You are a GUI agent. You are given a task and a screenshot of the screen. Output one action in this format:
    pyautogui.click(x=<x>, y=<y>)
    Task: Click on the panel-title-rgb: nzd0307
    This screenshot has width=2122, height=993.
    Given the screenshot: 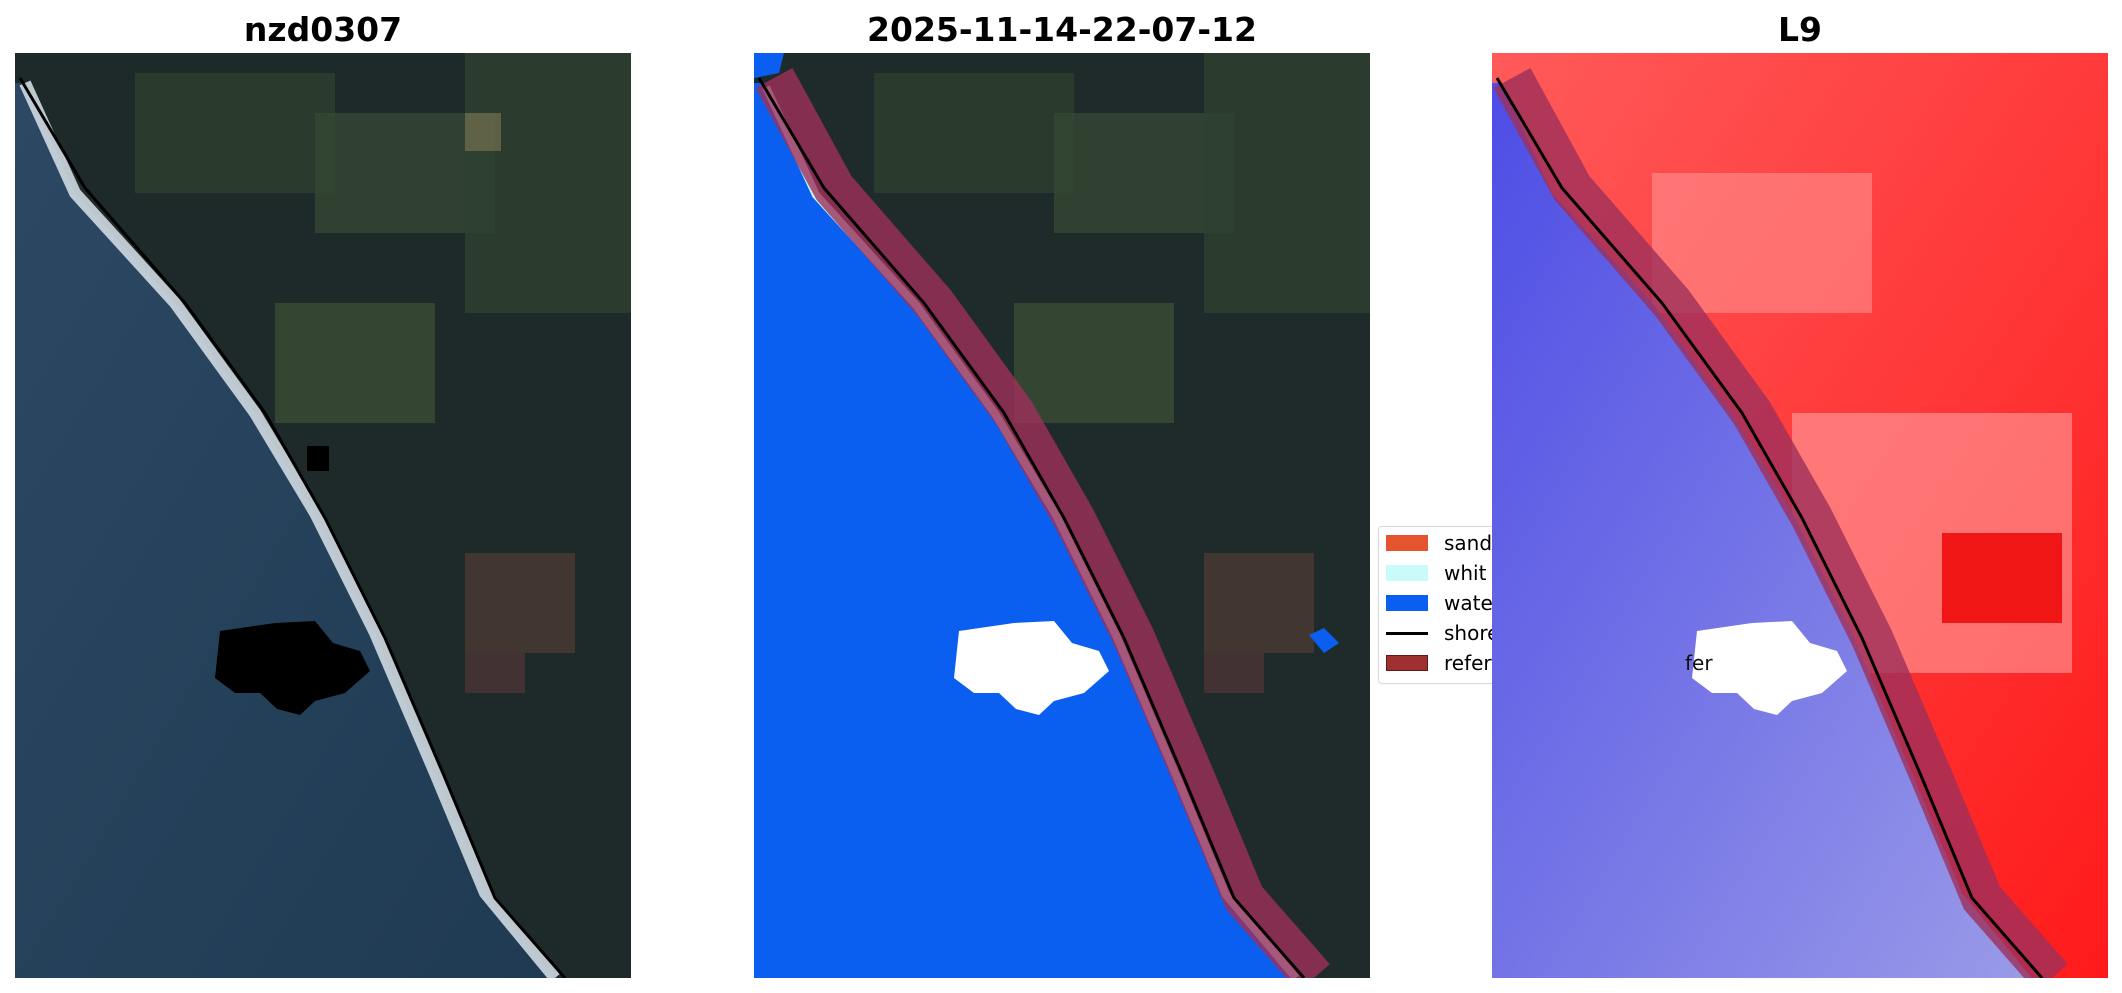 What is the action you would take?
    pyautogui.click(x=323, y=29)
    